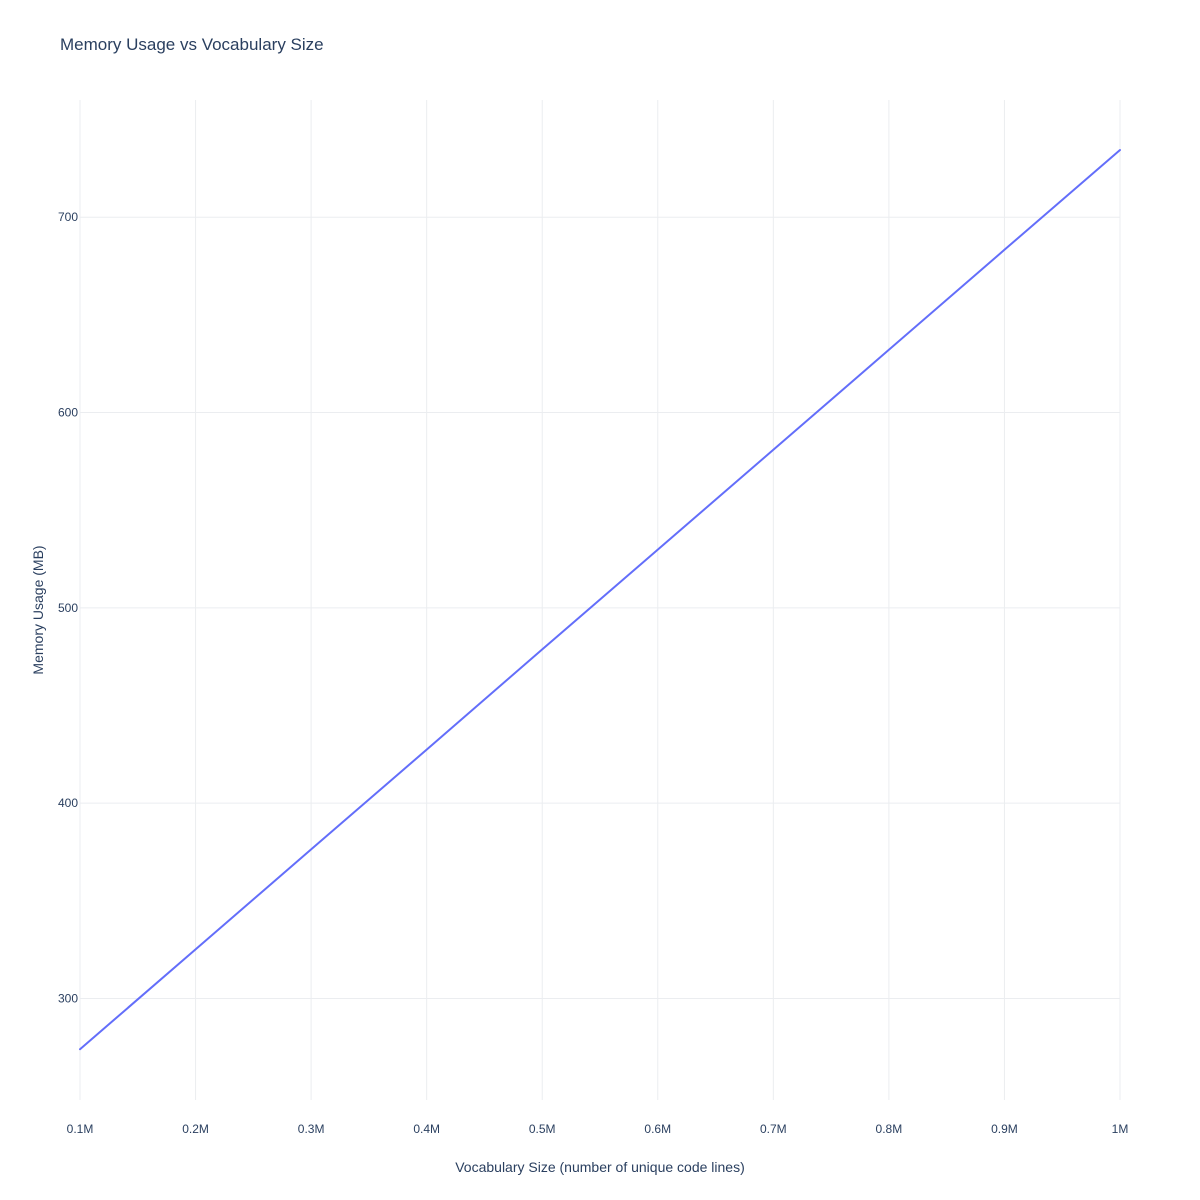 Image resolution: width=1200 pixels, height=1200 pixels. What do you see at coordinates (1004, 1129) in the screenshot?
I see `x-tick-label: 0.9M` at bounding box center [1004, 1129].